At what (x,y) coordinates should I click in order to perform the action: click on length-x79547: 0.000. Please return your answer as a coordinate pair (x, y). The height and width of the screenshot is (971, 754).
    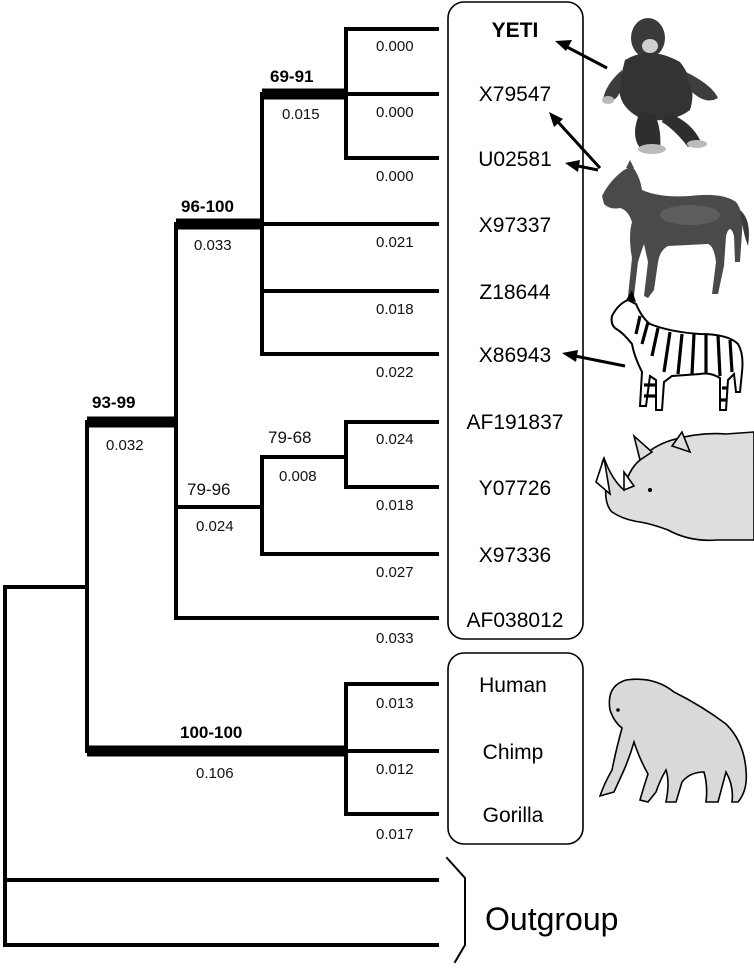
    Looking at the image, I should click on (395, 112).